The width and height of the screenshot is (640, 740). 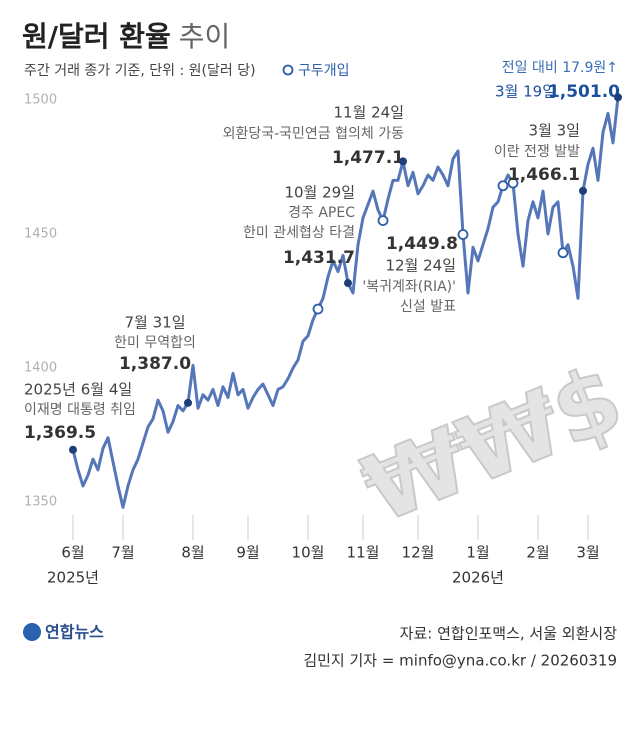 I want to click on annotation-text: 한미 관세협상 타결, so click(x=299, y=233).